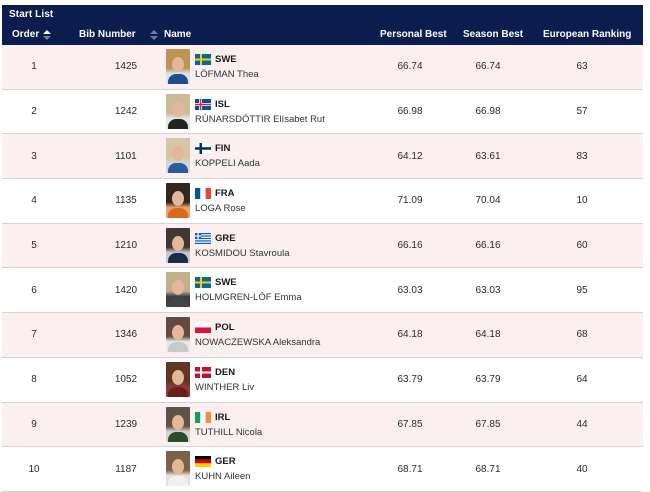  Describe the element at coordinates (410, 290) in the screenshot. I see `personal-best-cell: 63.03` at that location.